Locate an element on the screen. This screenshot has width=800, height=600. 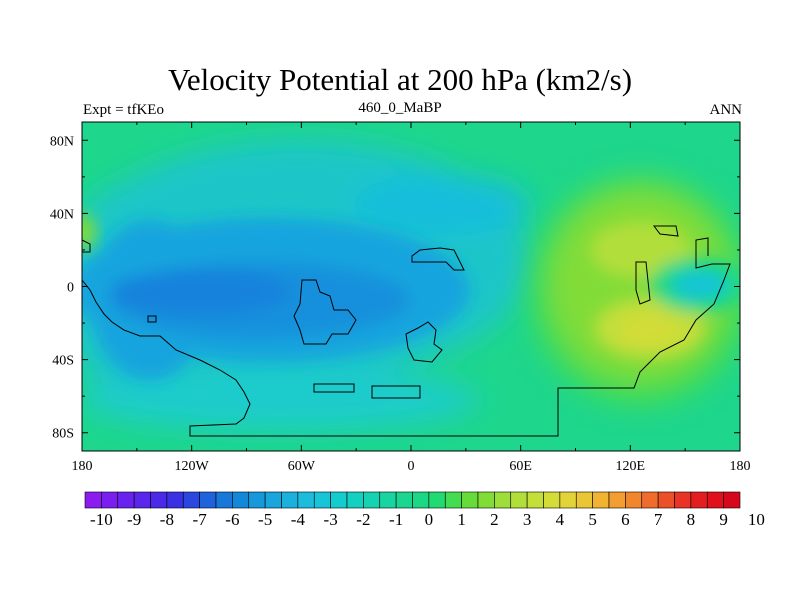
y-tick-label: 0 is located at coordinates (70, 288).